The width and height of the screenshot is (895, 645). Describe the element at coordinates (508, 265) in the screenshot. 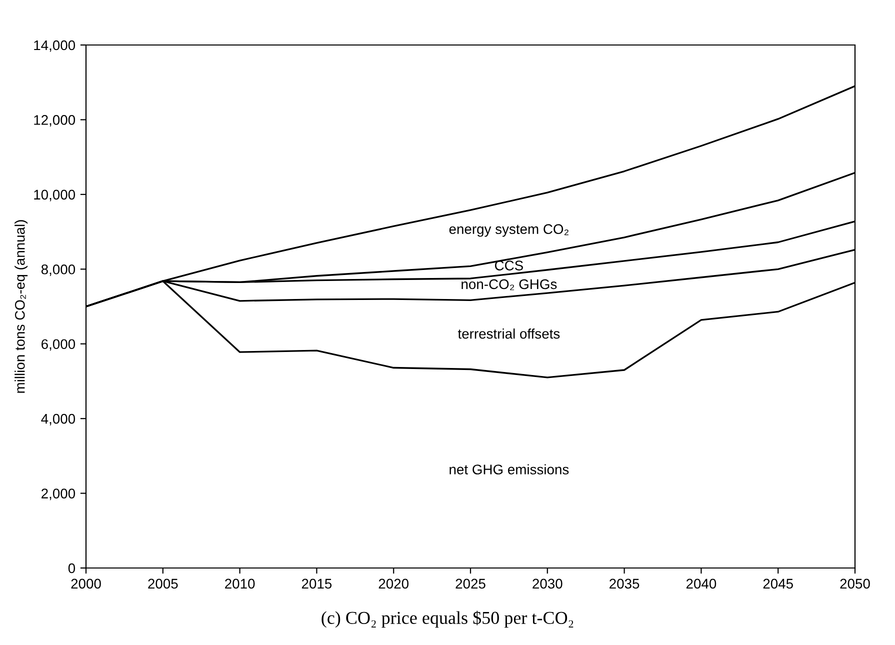

I see `annotation: CCS` at that location.